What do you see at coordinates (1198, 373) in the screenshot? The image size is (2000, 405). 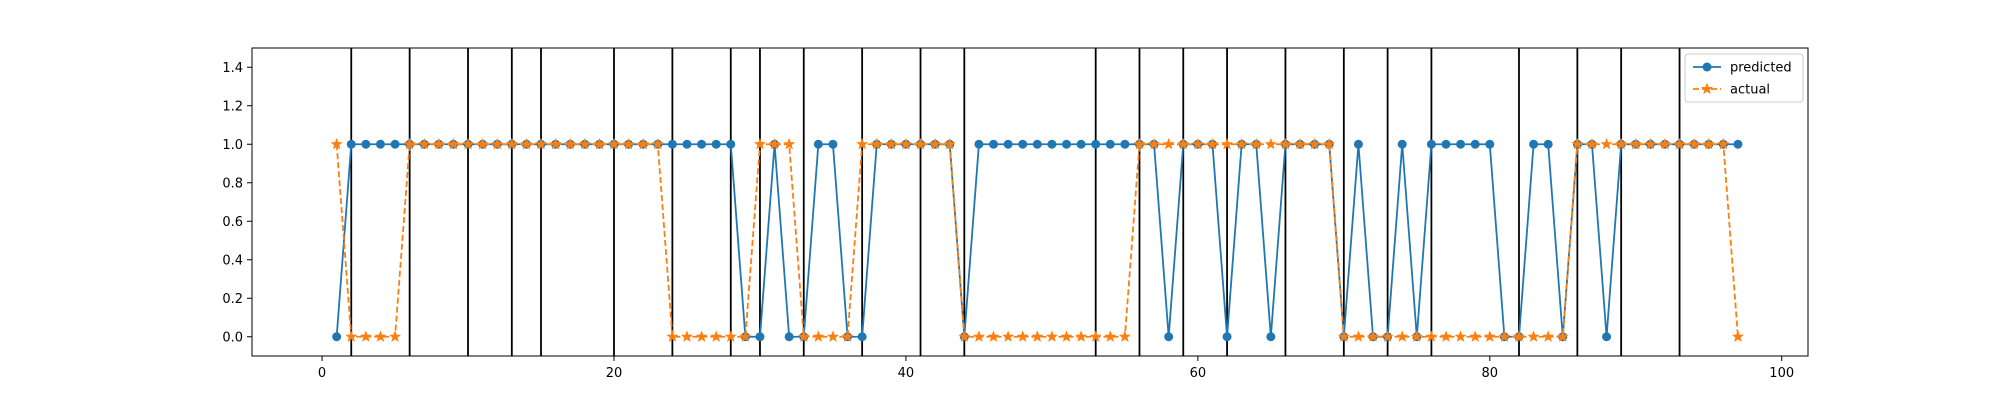 I see `x-tick-label: 60` at bounding box center [1198, 373].